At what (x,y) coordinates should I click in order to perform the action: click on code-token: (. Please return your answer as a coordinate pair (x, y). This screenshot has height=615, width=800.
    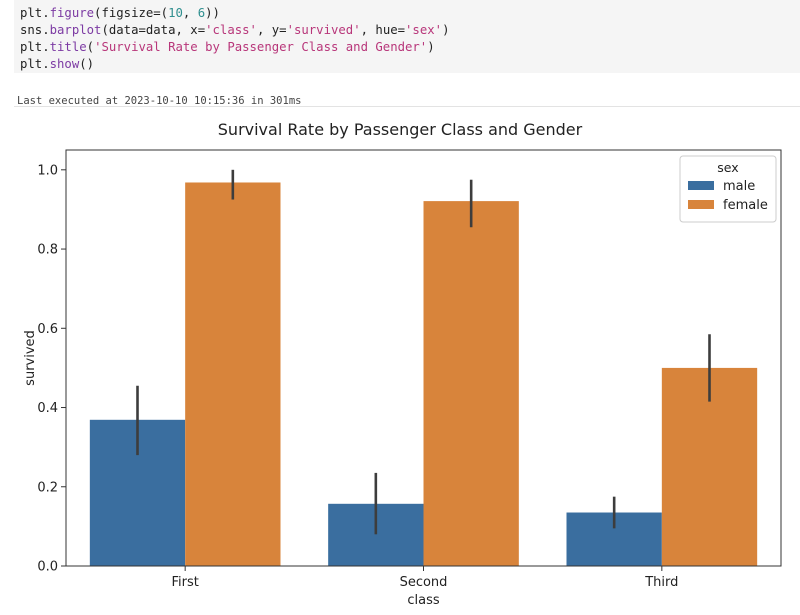
    Looking at the image, I should click on (90, 47).